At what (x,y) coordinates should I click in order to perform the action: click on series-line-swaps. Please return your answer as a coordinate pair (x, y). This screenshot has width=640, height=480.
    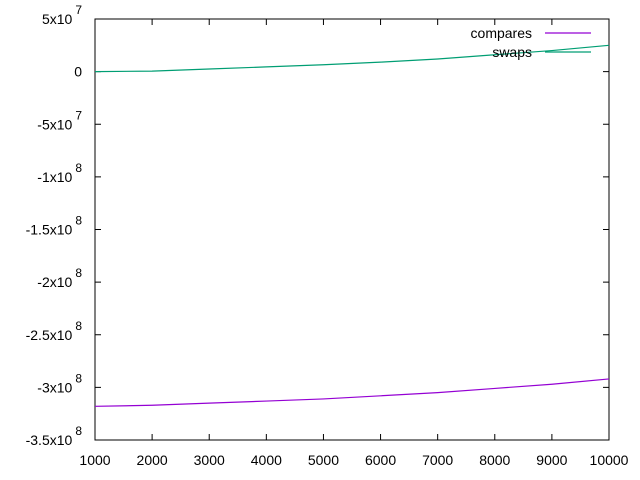
    Looking at the image, I should click on (352, 58).